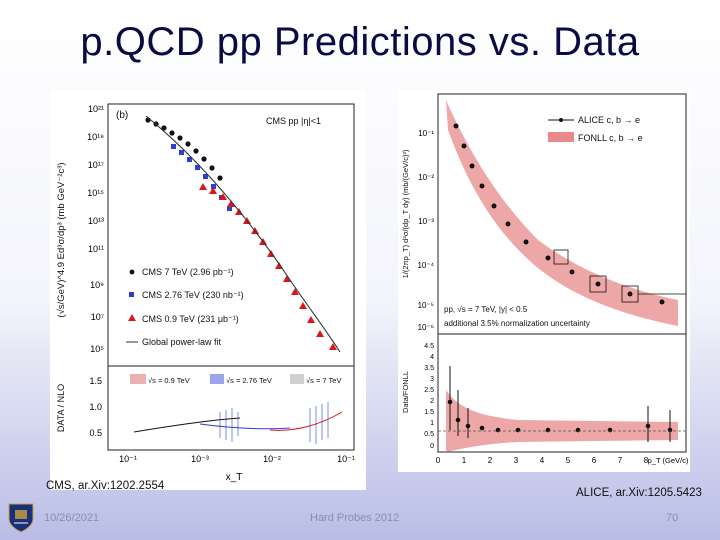  I want to click on cms-band-276tev, so click(217, 379).